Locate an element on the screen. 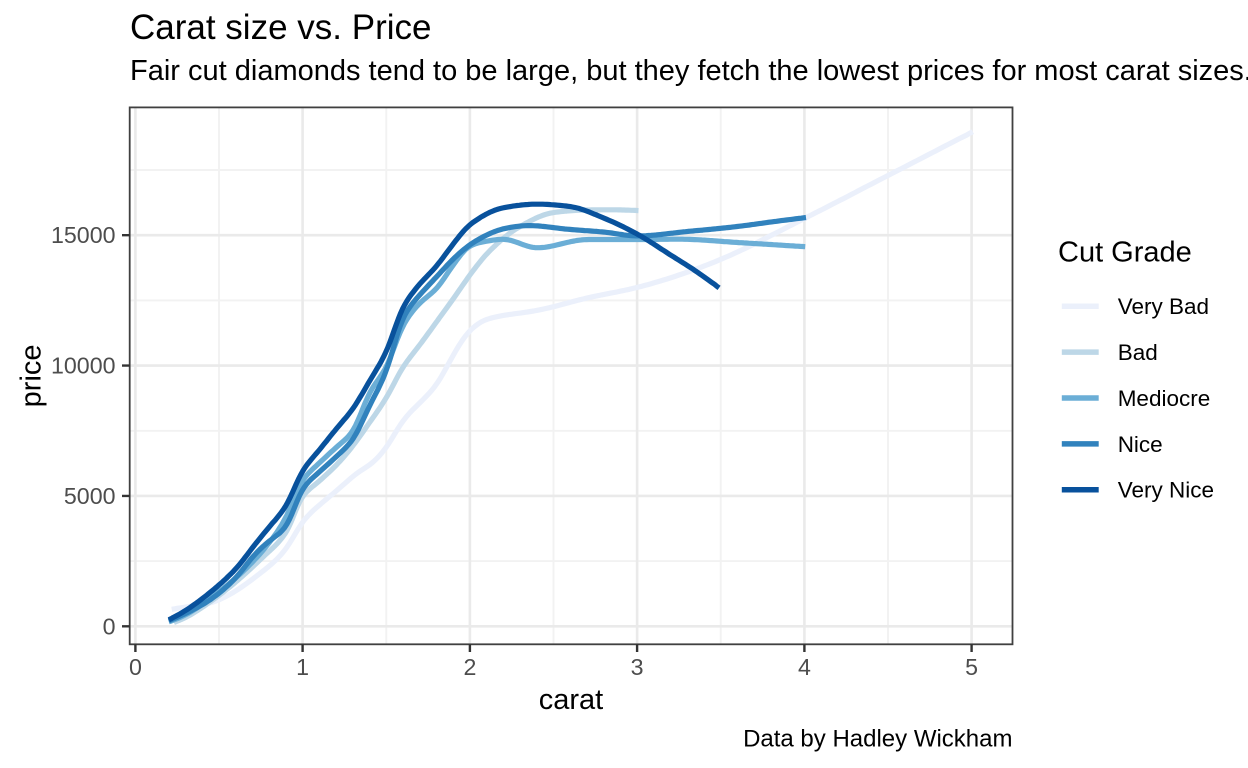  svg-text: 15000 is located at coordinates (83, 235).